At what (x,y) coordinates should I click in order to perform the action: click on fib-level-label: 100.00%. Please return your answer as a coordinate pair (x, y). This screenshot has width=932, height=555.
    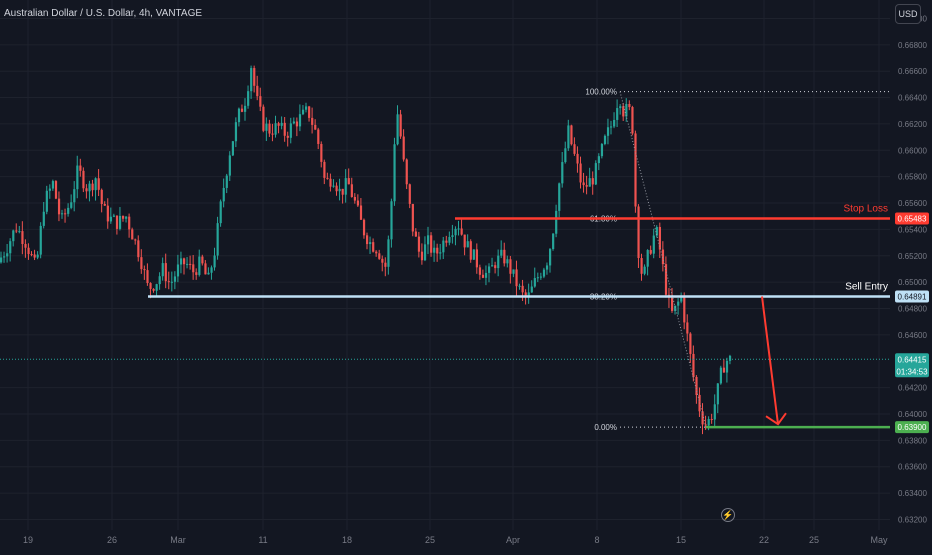
    Looking at the image, I should click on (601, 92).